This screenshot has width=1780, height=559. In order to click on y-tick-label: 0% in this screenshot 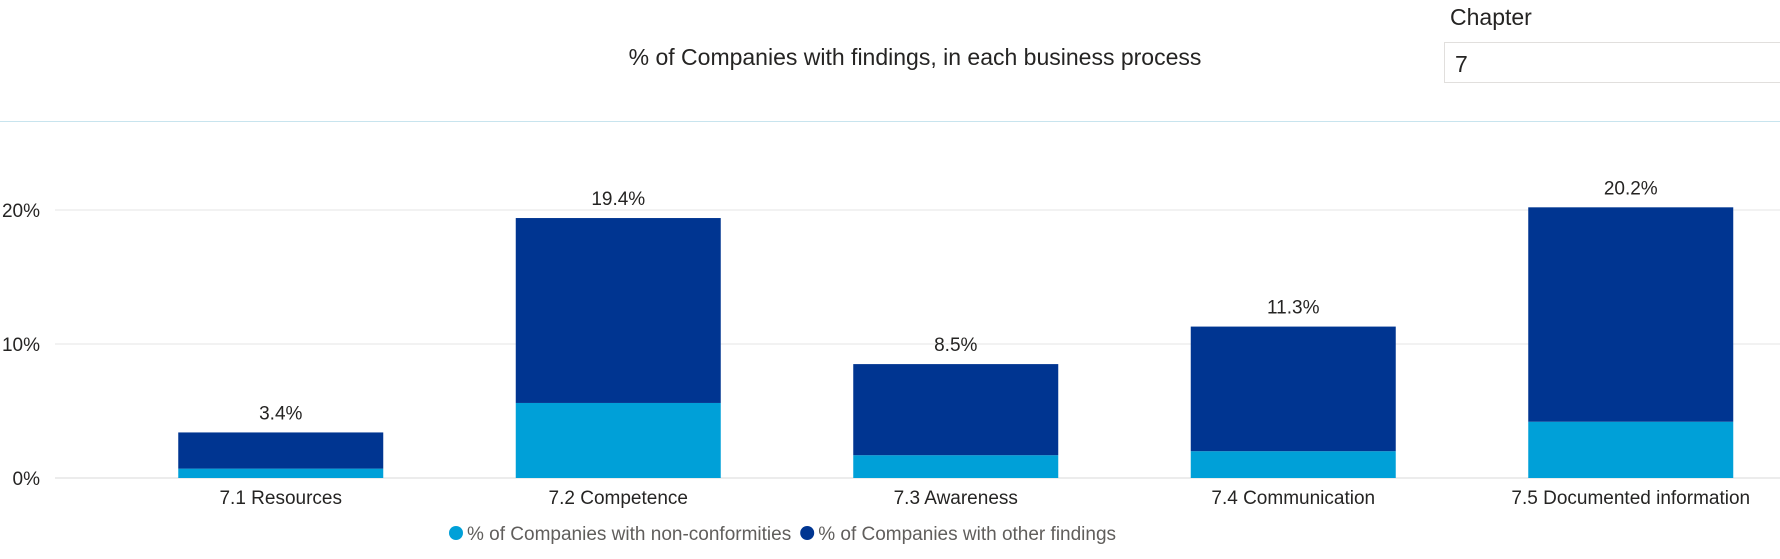, I will do `click(27, 479)`.